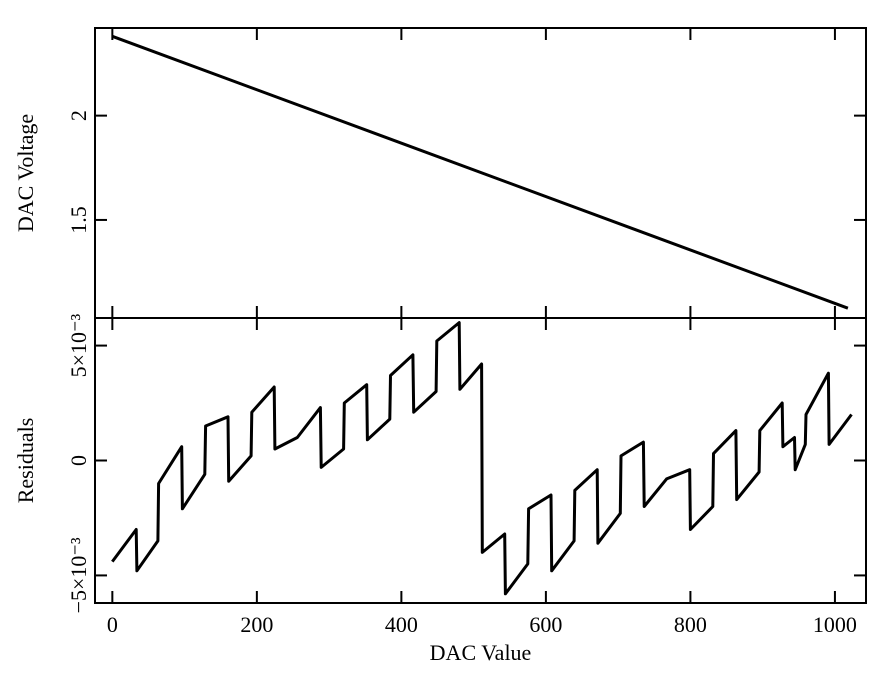  What do you see at coordinates (835, 624) in the screenshot?
I see `x-tick-label: 1000` at bounding box center [835, 624].